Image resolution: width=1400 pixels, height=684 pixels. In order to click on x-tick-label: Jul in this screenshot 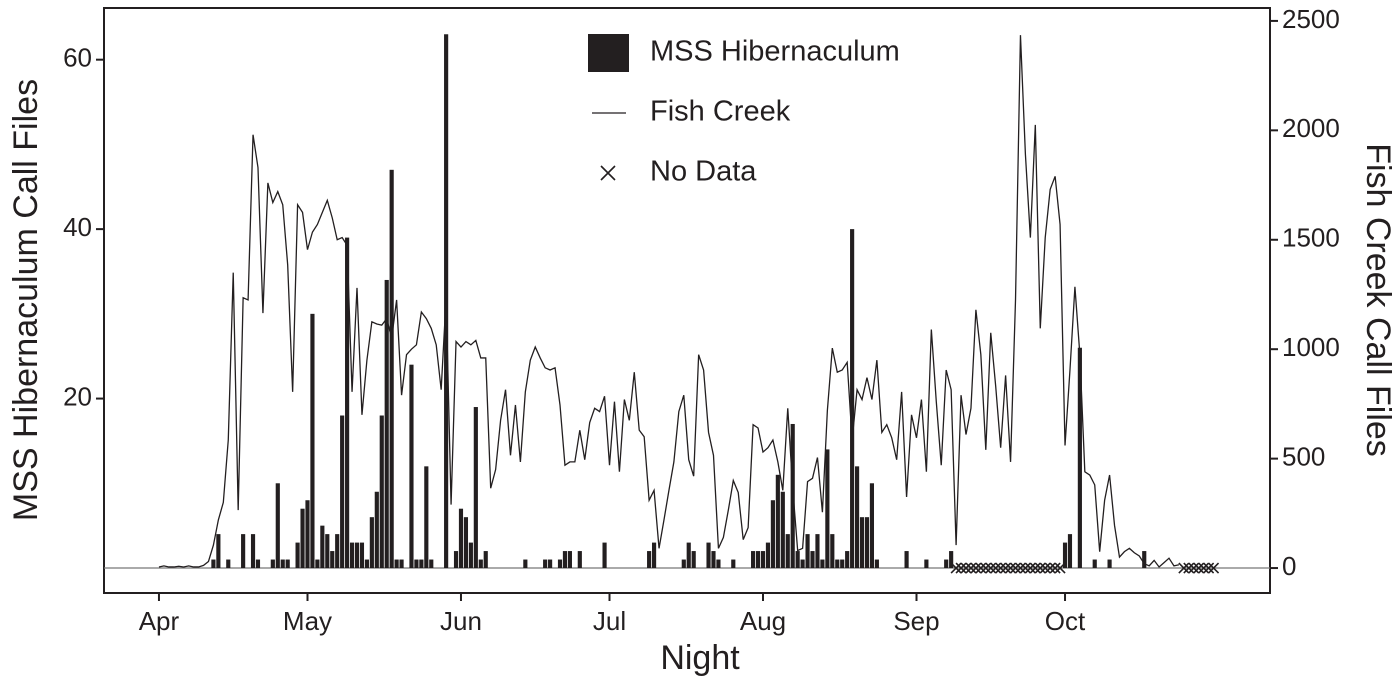, I will do `click(609, 621)`.